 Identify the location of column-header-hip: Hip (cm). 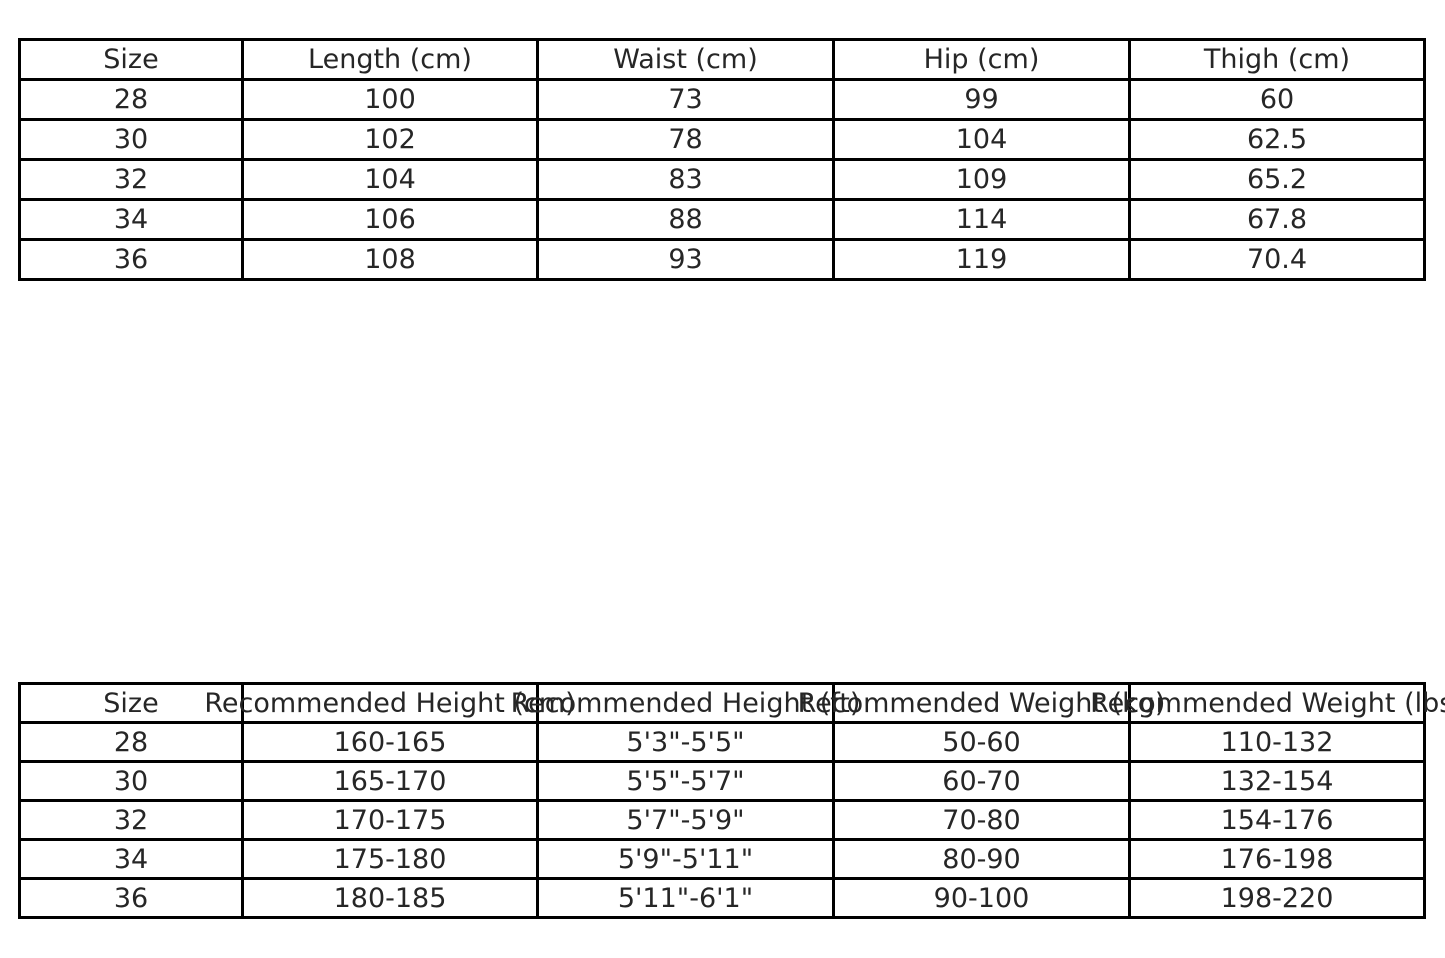
(983, 61).